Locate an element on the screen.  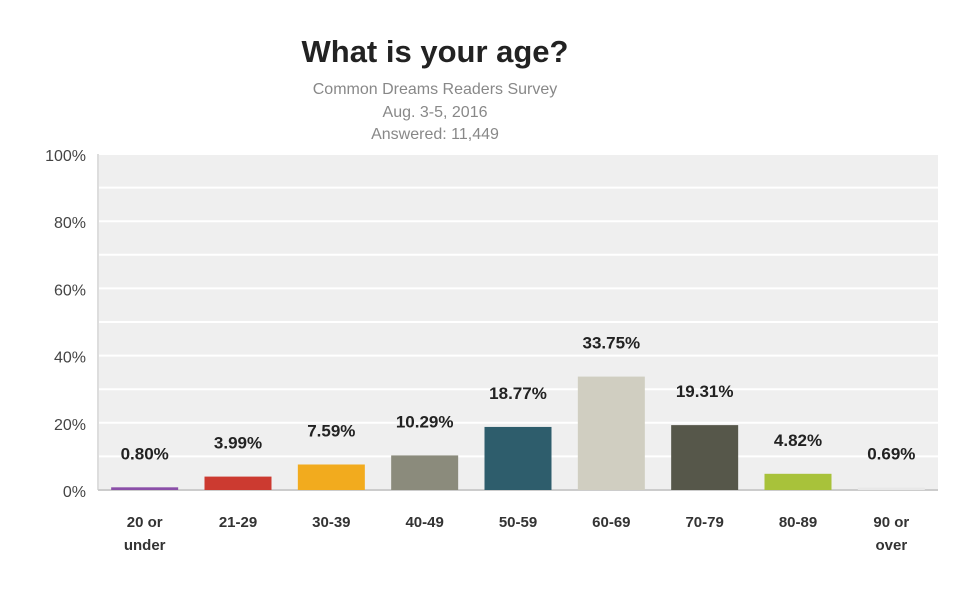
y-tick-label: 20% is located at coordinates (70, 425).